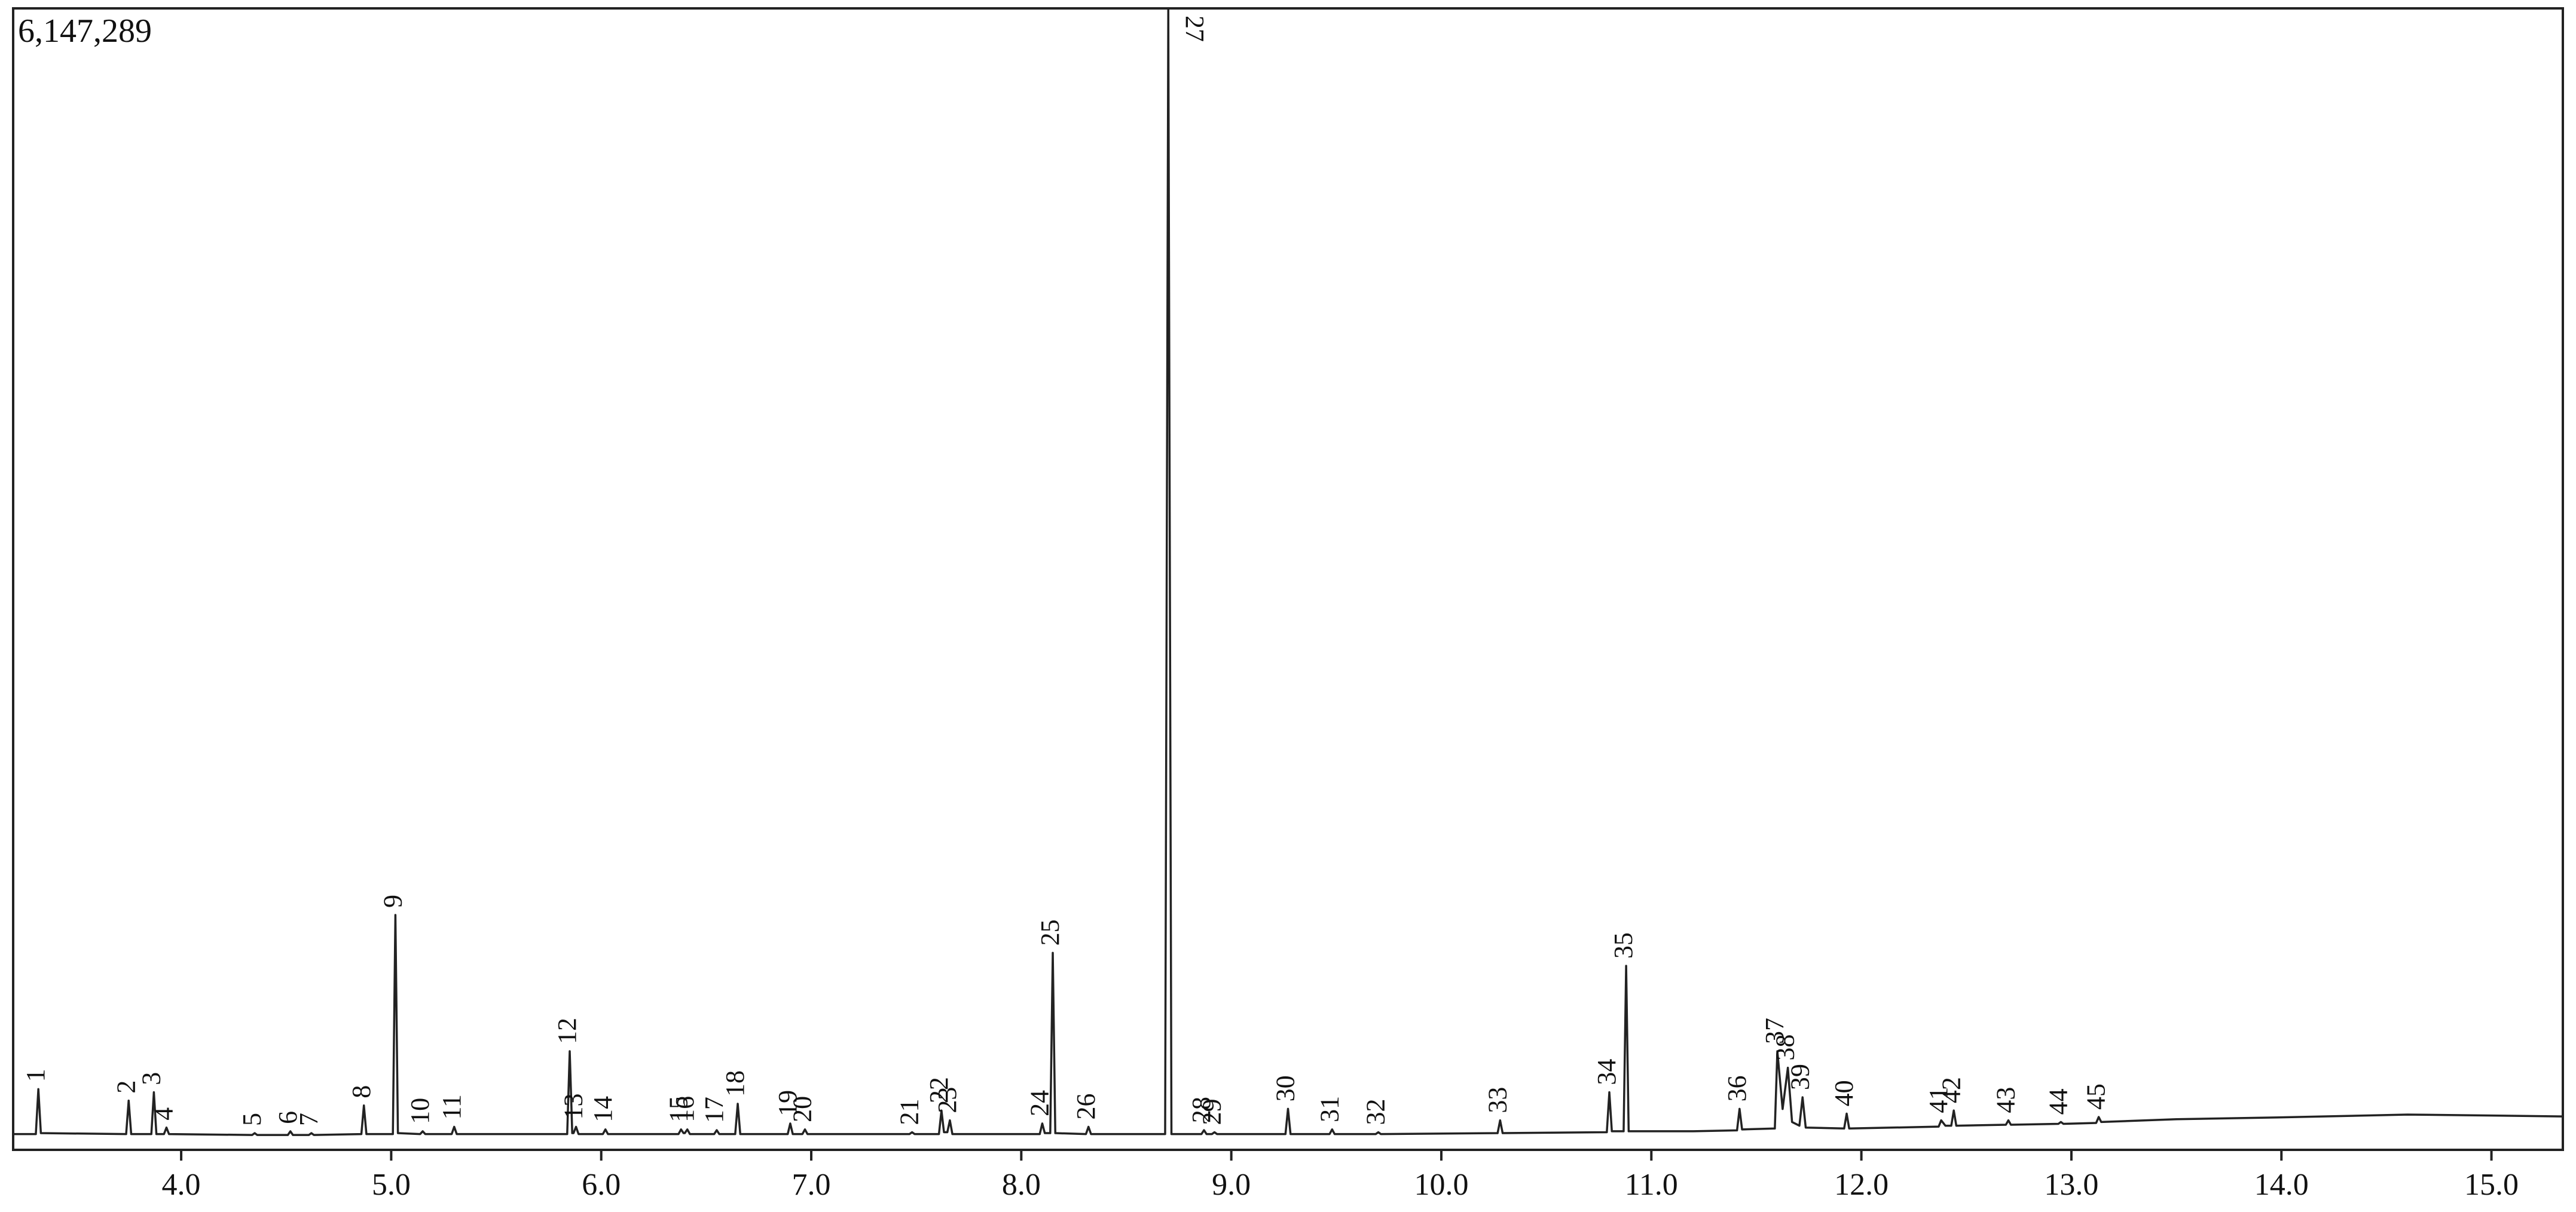 This screenshot has width=2576, height=1212. What do you see at coordinates (1441, 1185) in the screenshot?
I see `x-tick-label: 10.0` at bounding box center [1441, 1185].